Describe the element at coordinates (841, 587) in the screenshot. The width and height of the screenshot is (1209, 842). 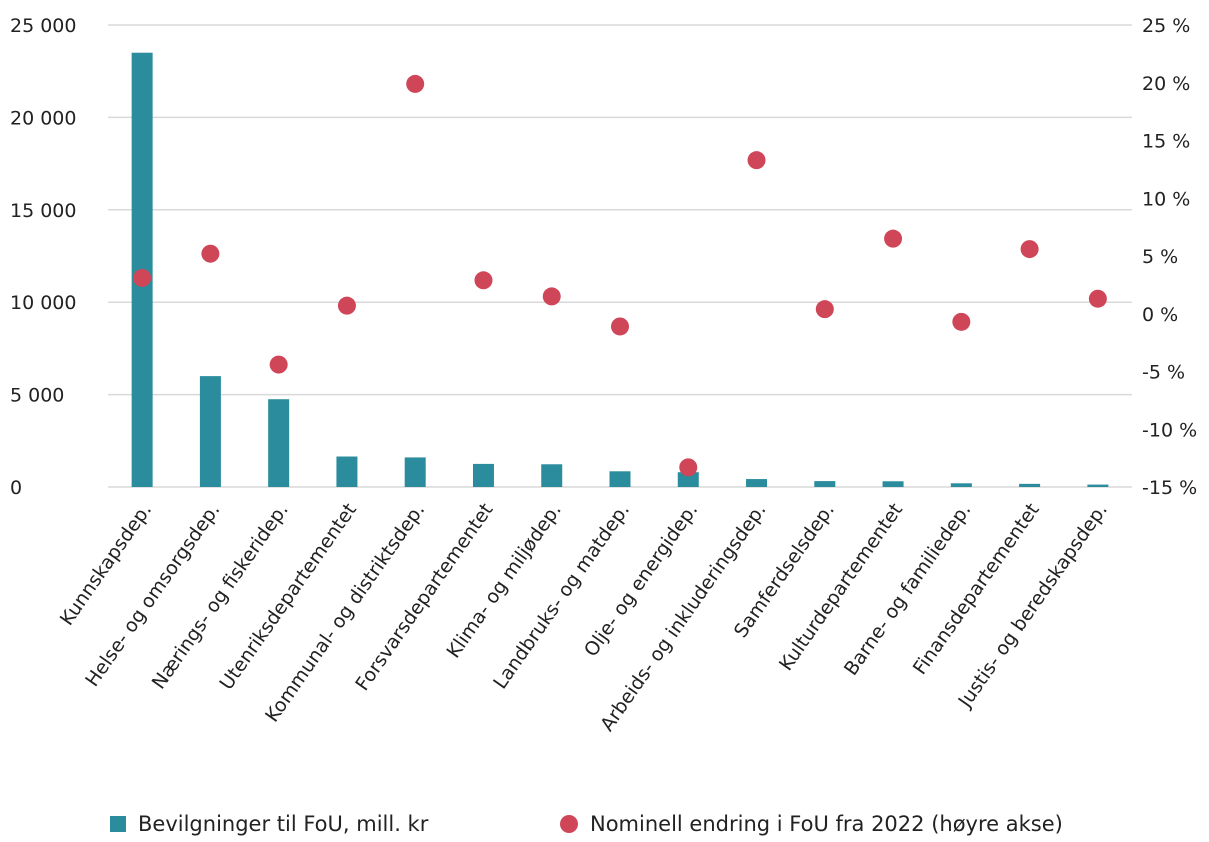
I see `category-label: Kulturdepartementet` at that location.